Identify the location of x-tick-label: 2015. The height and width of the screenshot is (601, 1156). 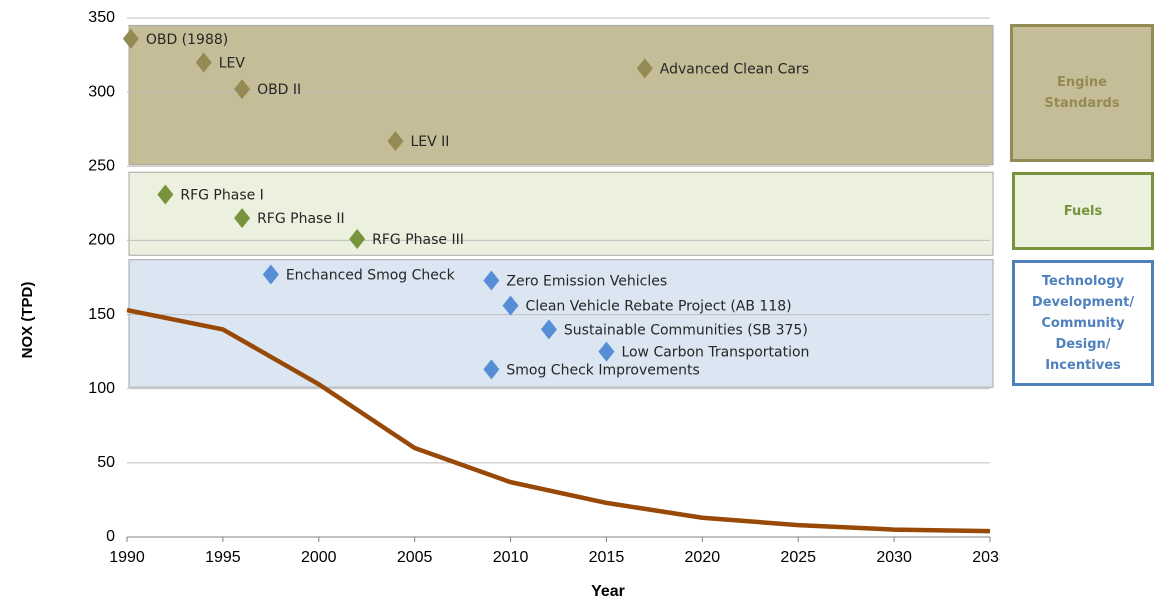
(607, 557).